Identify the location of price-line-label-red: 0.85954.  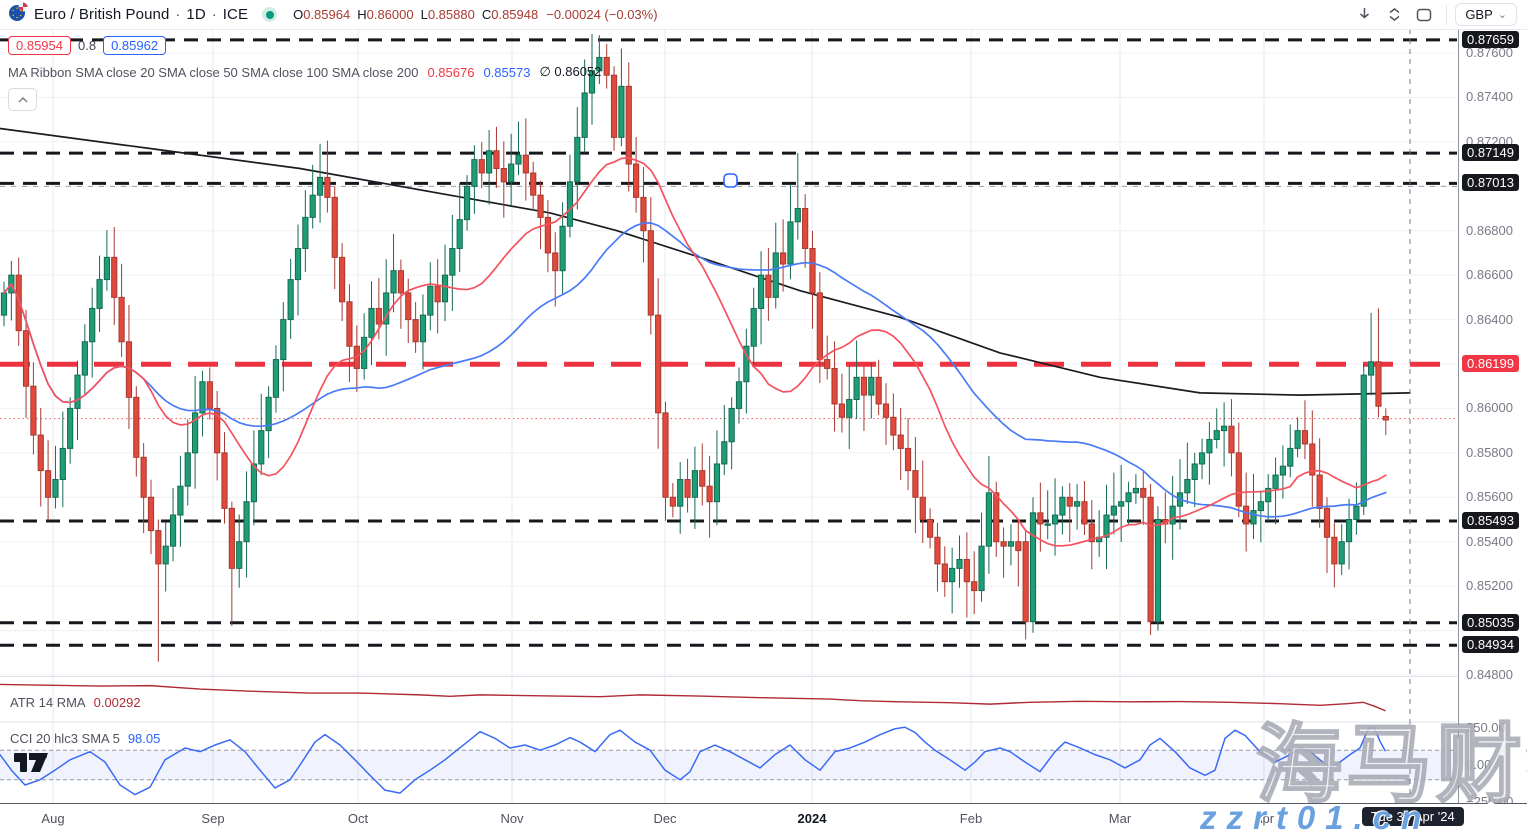
(39, 45).